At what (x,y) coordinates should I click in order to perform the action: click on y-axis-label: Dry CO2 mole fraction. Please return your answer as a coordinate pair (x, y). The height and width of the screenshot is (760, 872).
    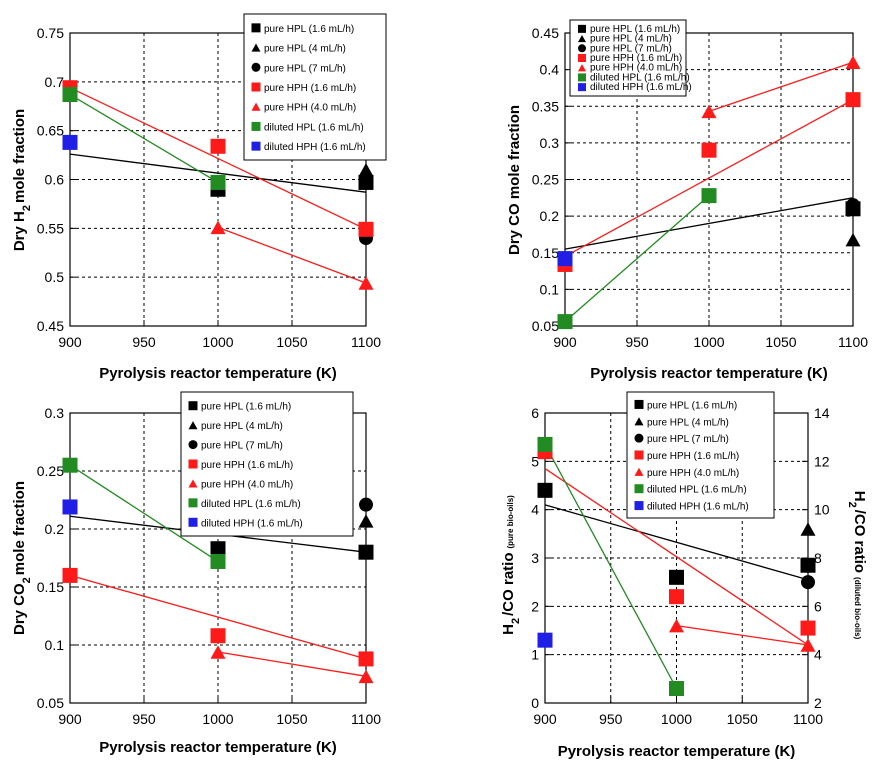
    Looking at the image, I should click on (22, 558).